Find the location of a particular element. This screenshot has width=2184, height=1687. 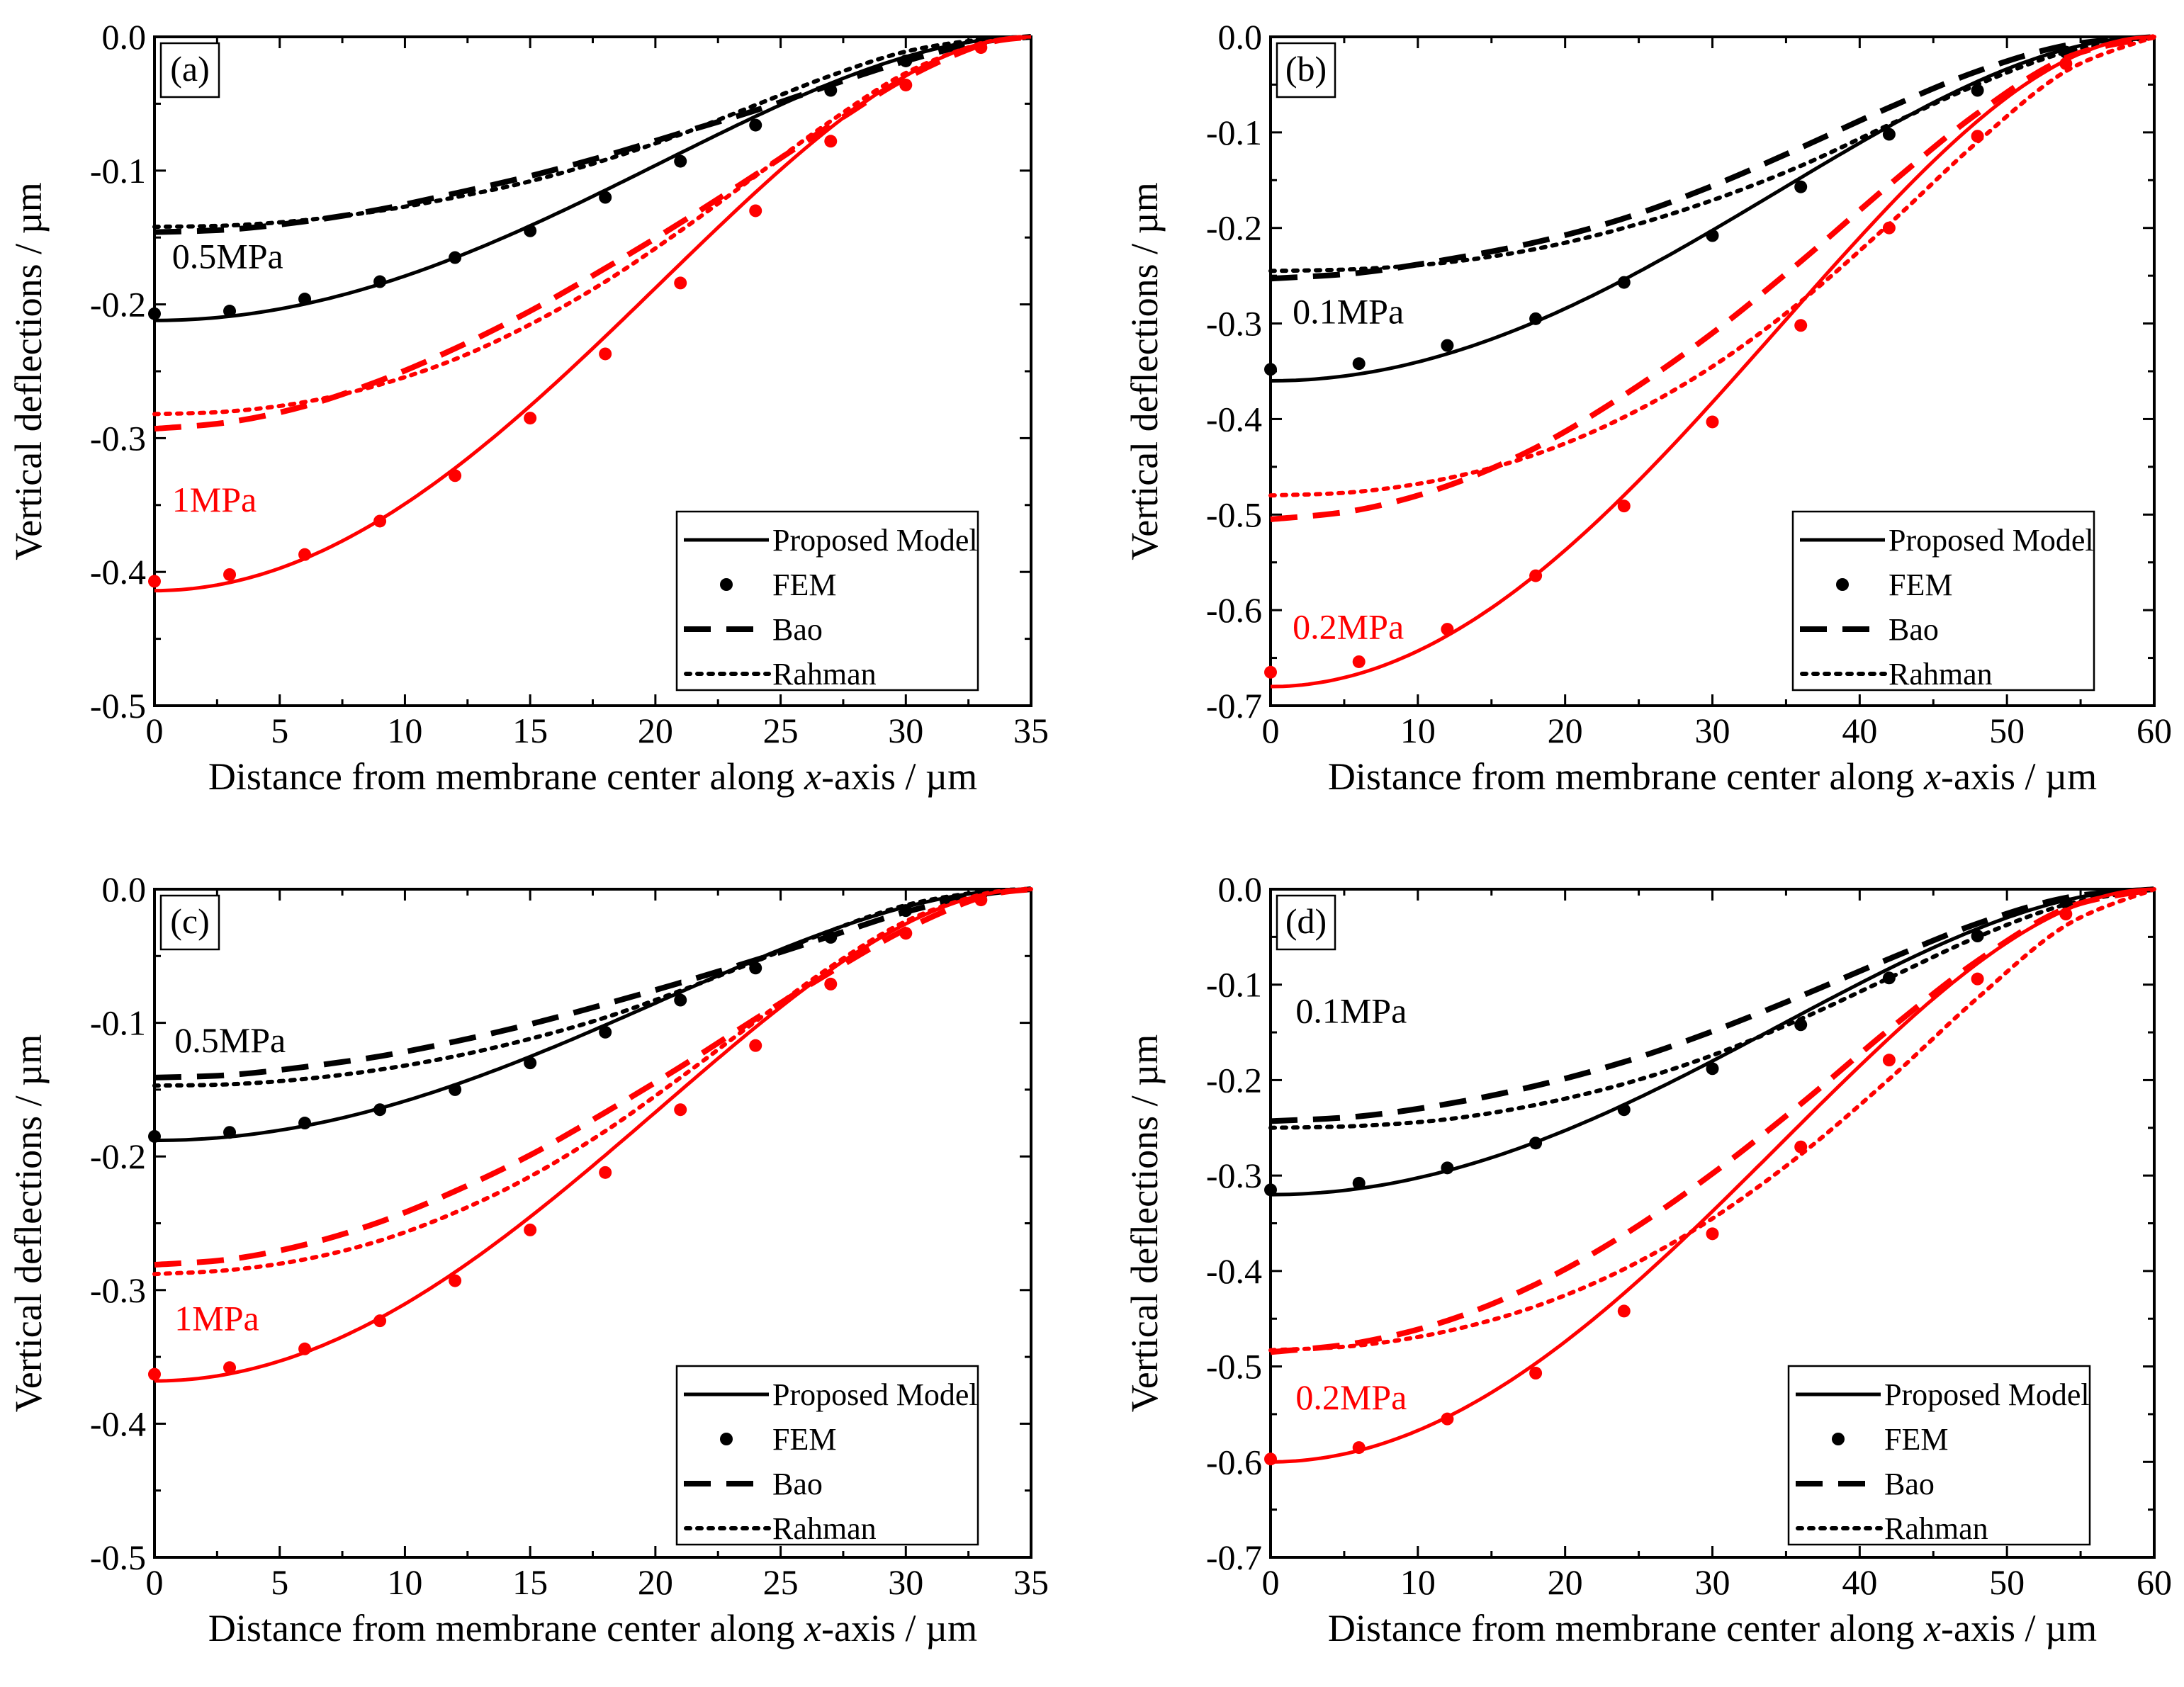

y-tick-label: -0.7 is located at coordinates (1234, 706).